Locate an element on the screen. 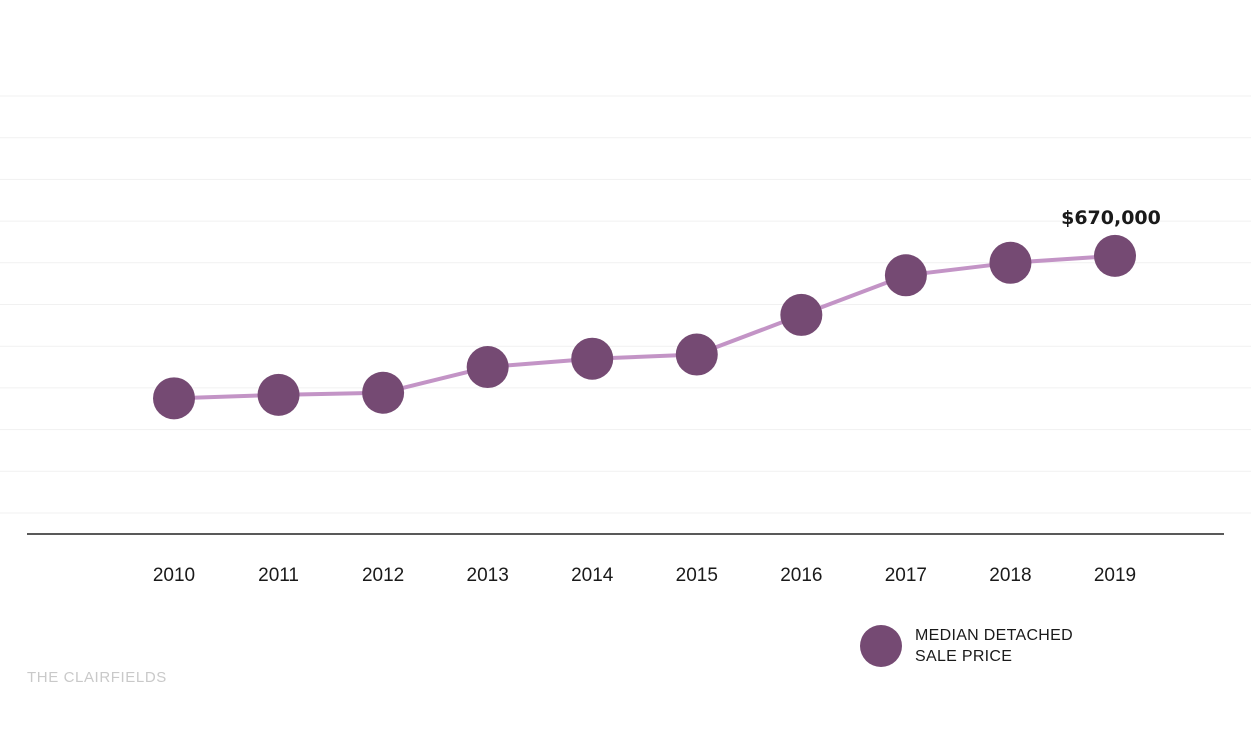 This screenshot has width=1251, height=730. data-labels: $670,000 is located at coordinates (1111, 218).